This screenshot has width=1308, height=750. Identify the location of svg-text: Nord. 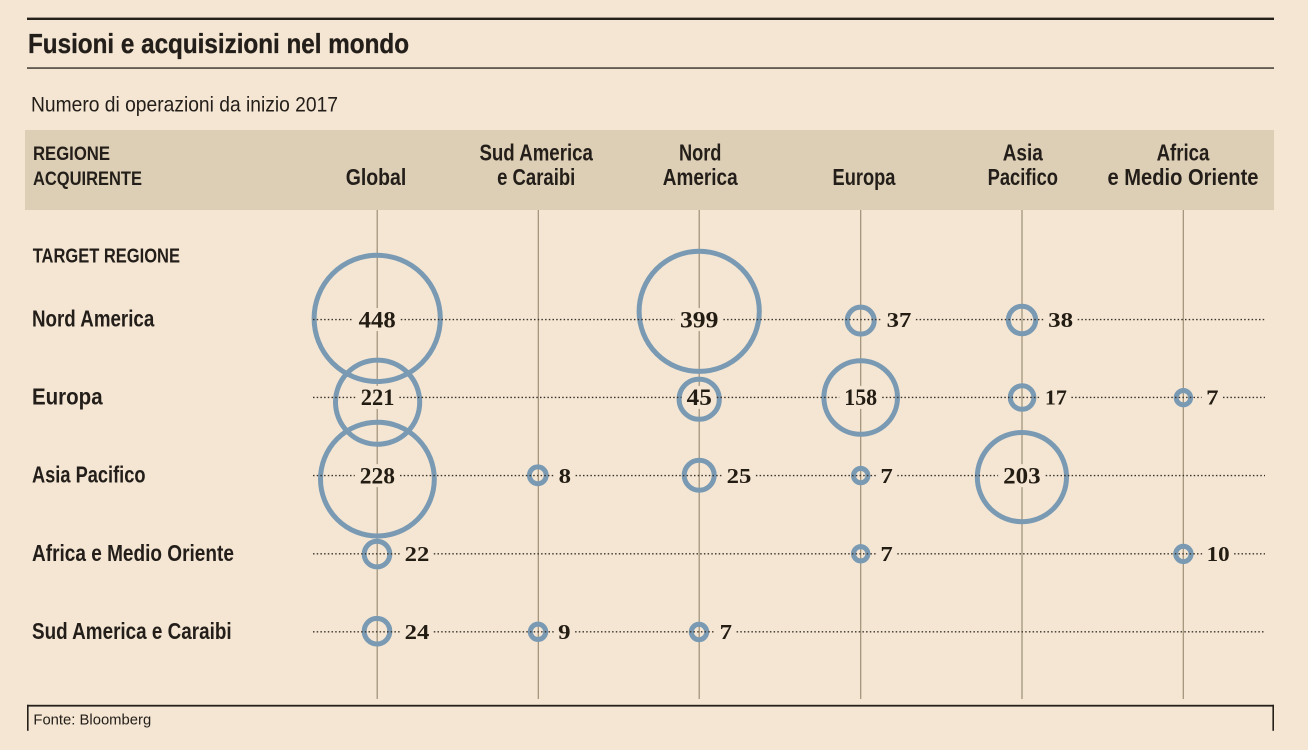
(700, 153).